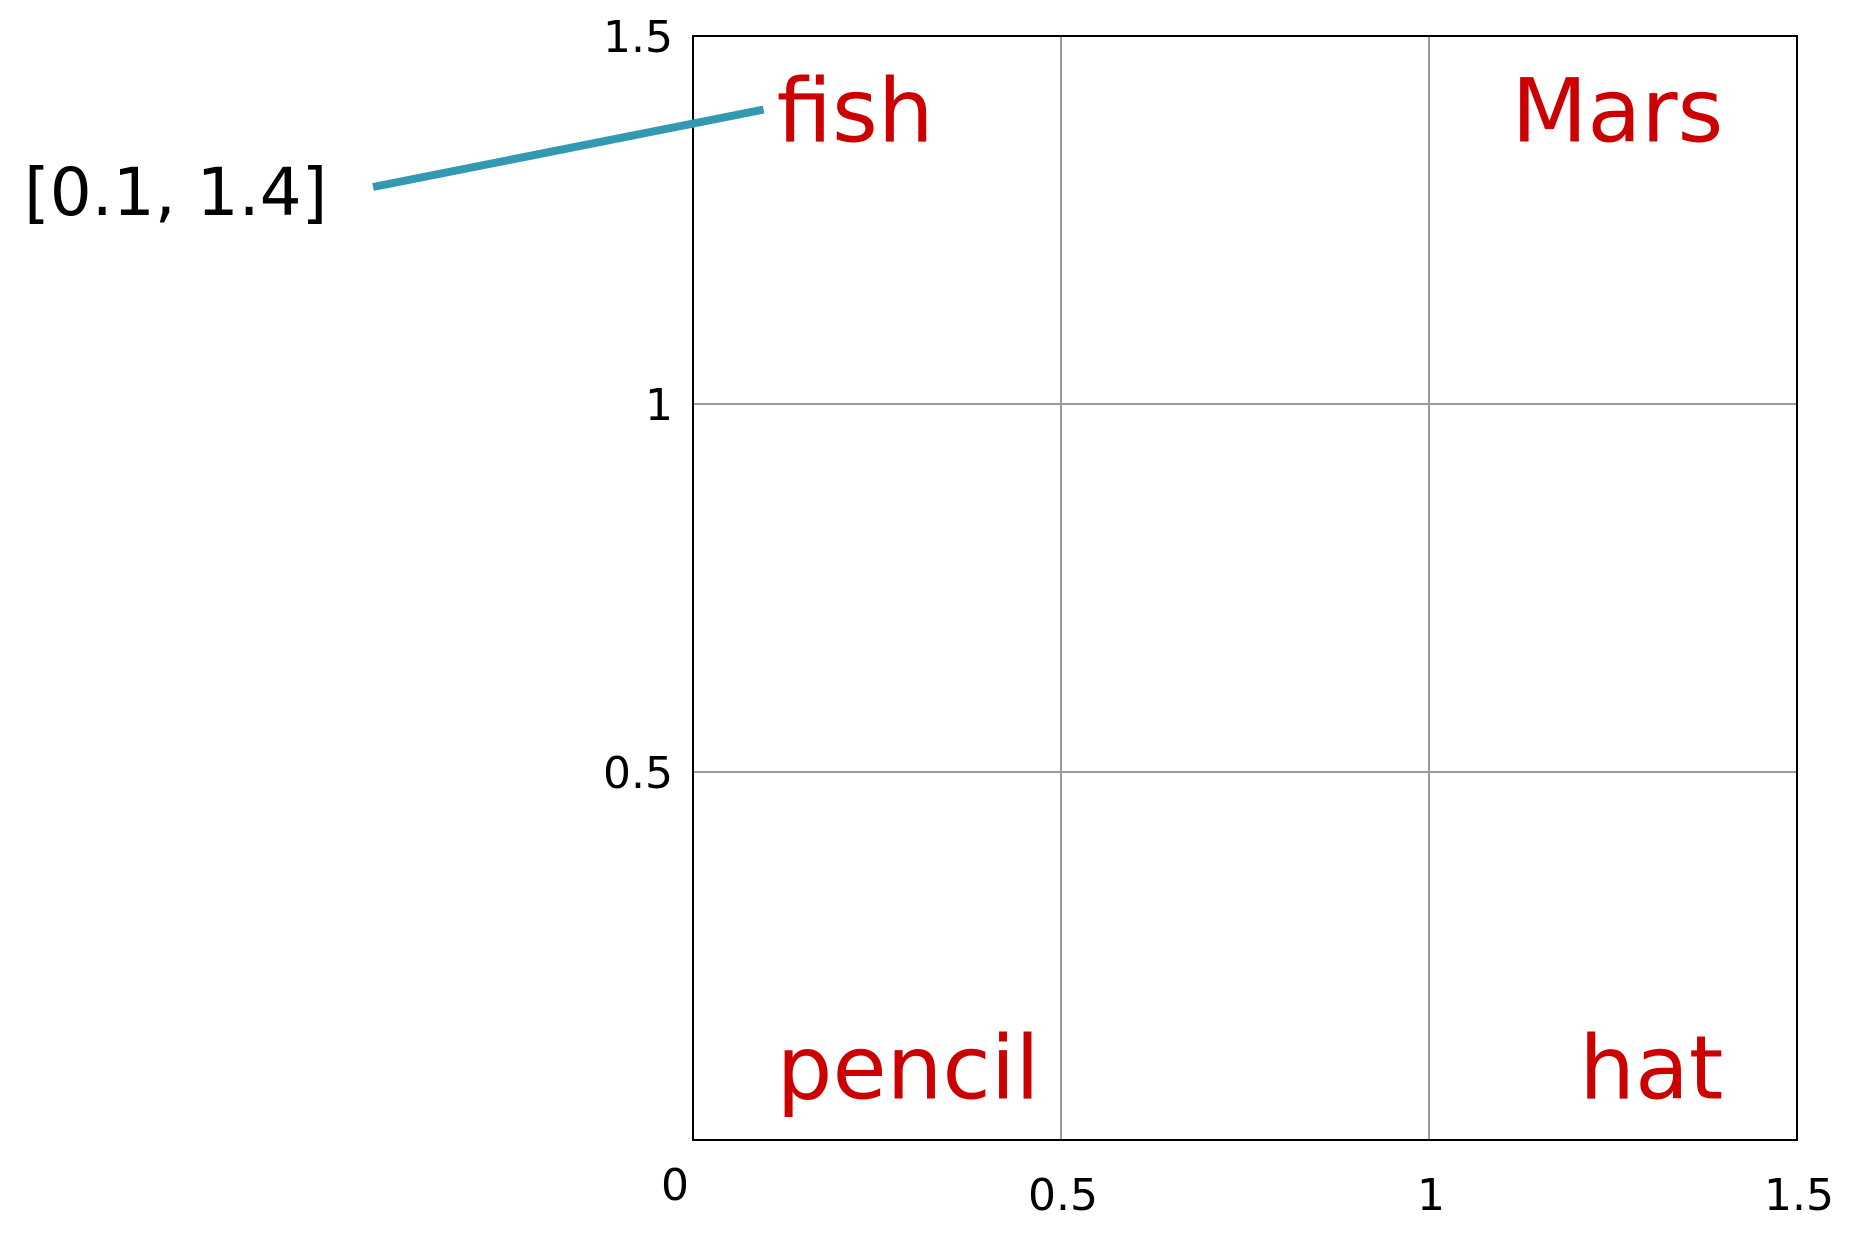  I want to click on y-axis: 0.5 1 1.5, so click(638, 405).